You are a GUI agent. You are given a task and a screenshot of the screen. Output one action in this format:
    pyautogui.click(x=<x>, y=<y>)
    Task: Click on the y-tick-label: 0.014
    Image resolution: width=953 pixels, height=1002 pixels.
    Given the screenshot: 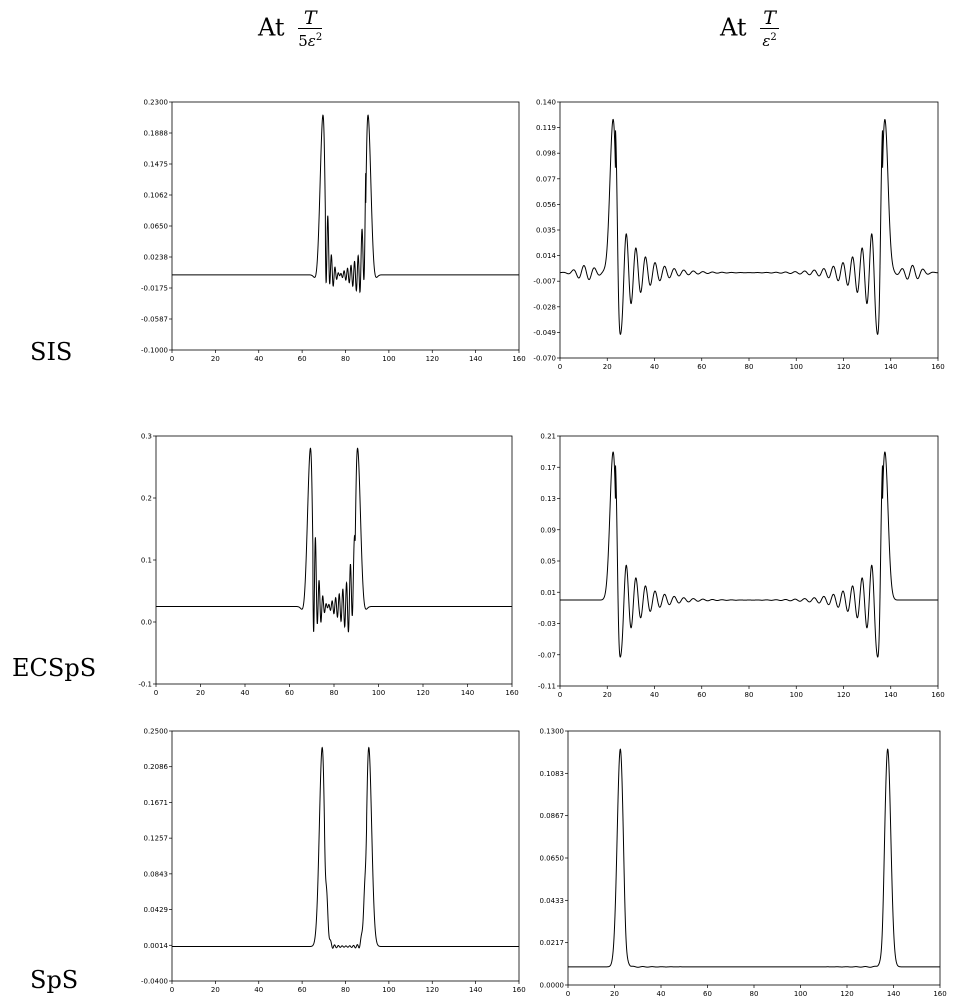 What is the action you would take?
    pyautogui.click(x=546, y=256)
    